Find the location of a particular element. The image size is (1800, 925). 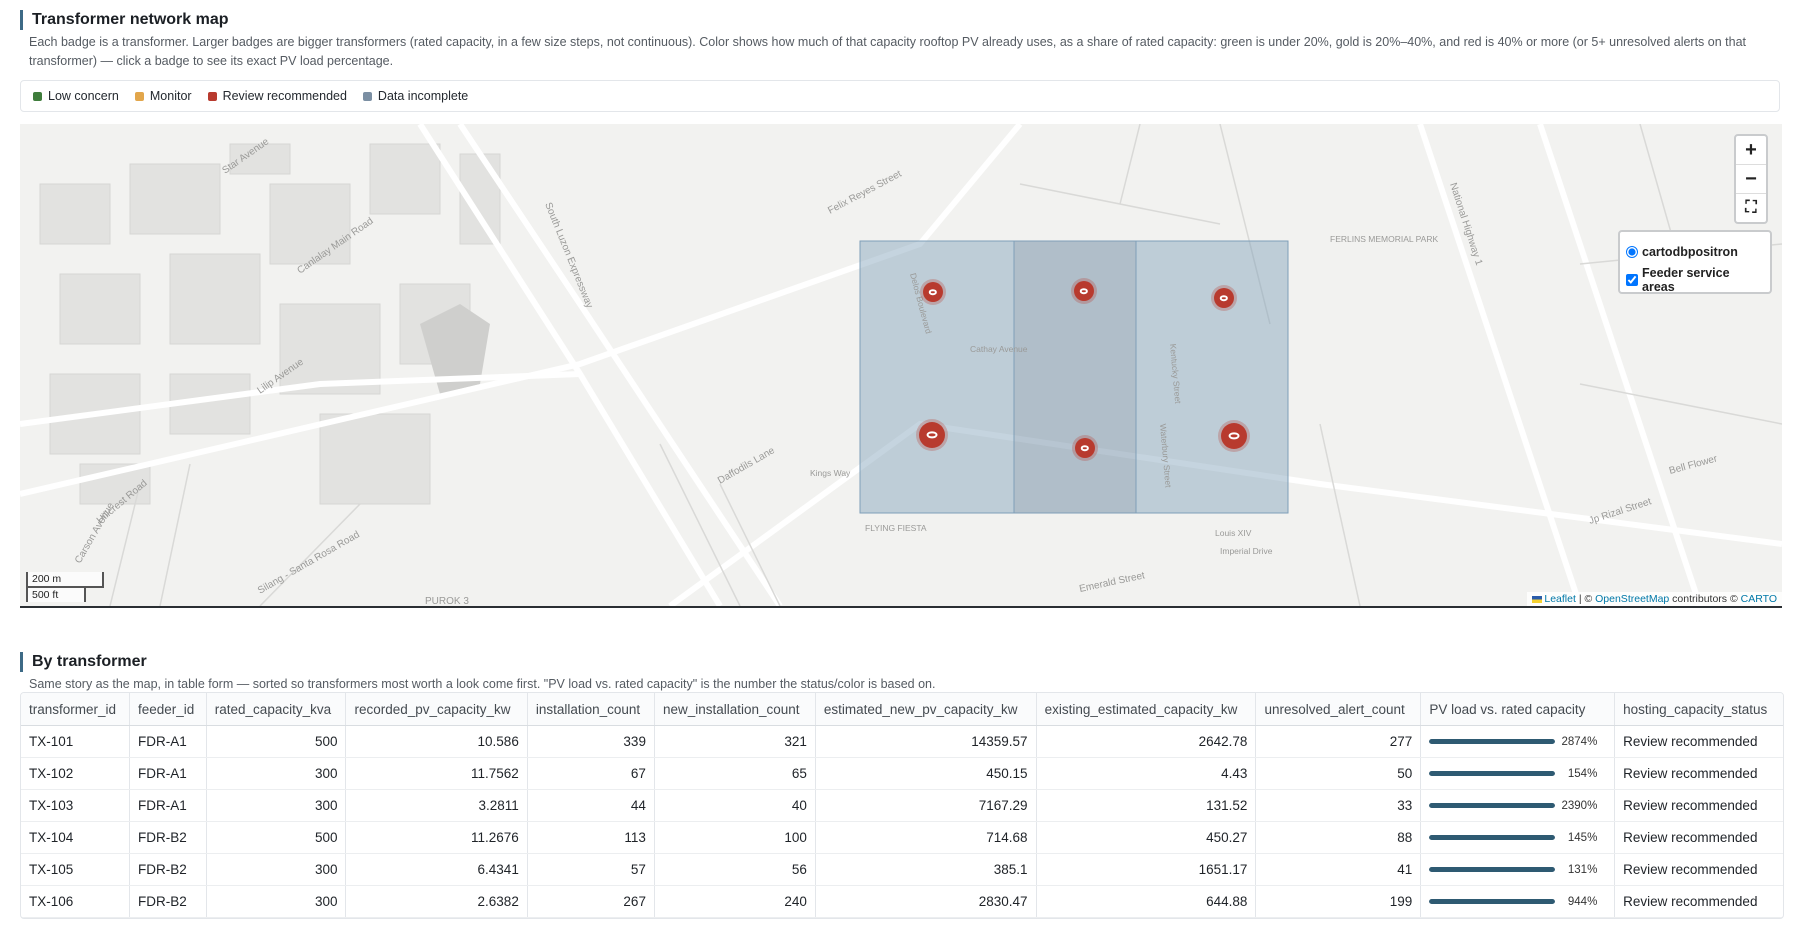

map-section-title: Transformer network map is located at coordinates (901, 20).